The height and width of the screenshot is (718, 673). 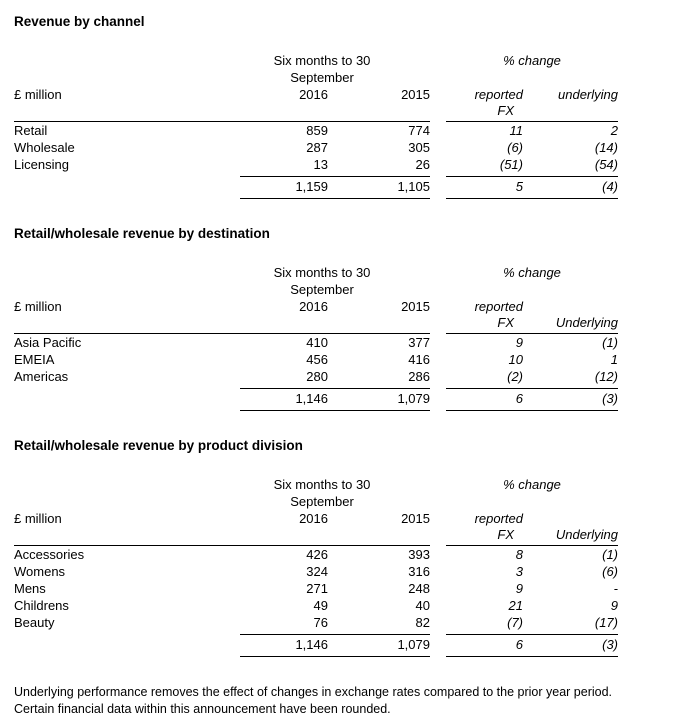 I want to click on value-2015: 377, so click(x=419, y=342).